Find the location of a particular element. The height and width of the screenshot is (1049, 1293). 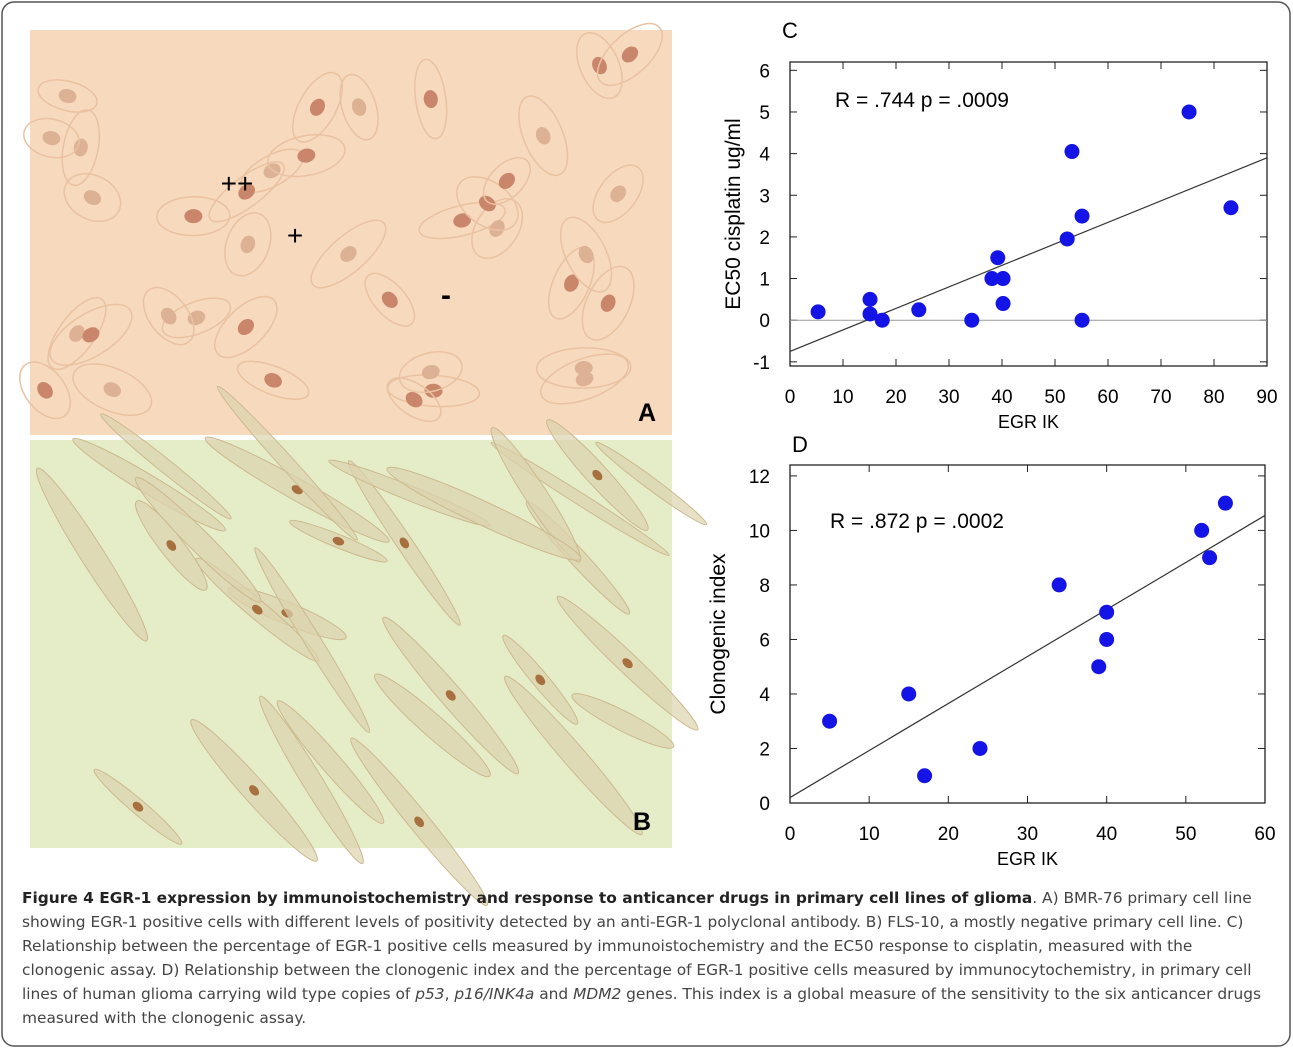

plot-frame is located at coordinates (1028, 214).